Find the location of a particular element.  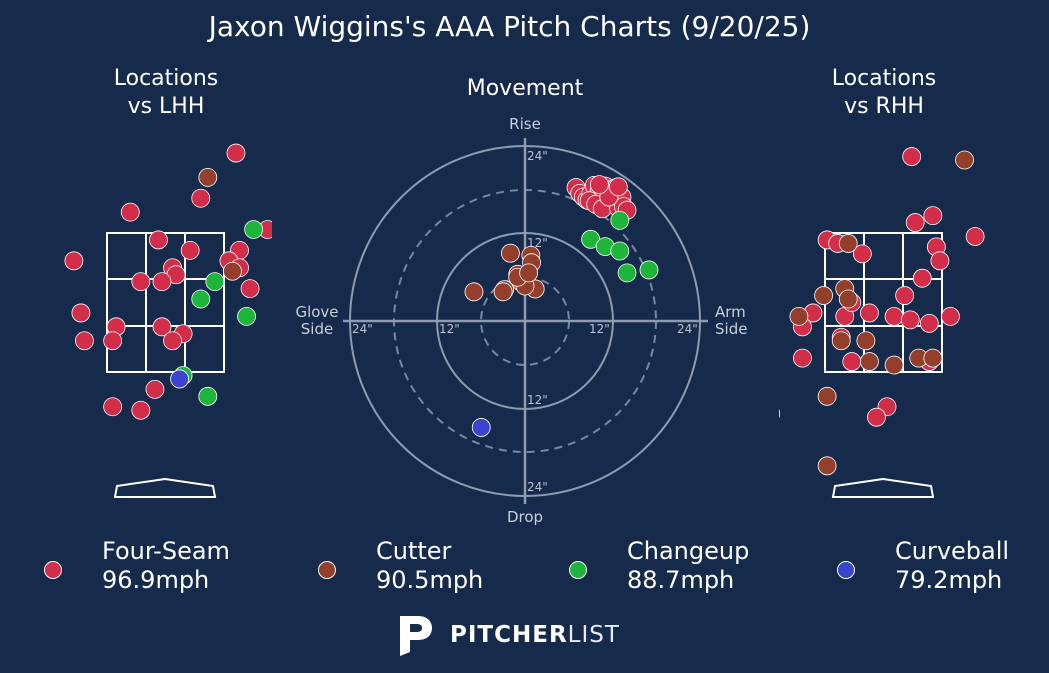

lhh-strike-zone is located at coordinates (165, 302).